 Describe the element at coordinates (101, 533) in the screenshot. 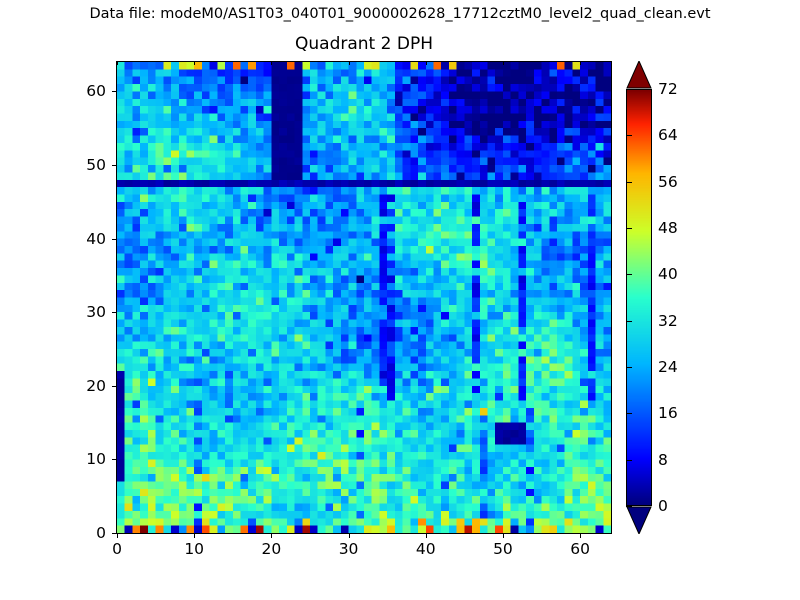

I see `y-tick-label: 0` at that location.